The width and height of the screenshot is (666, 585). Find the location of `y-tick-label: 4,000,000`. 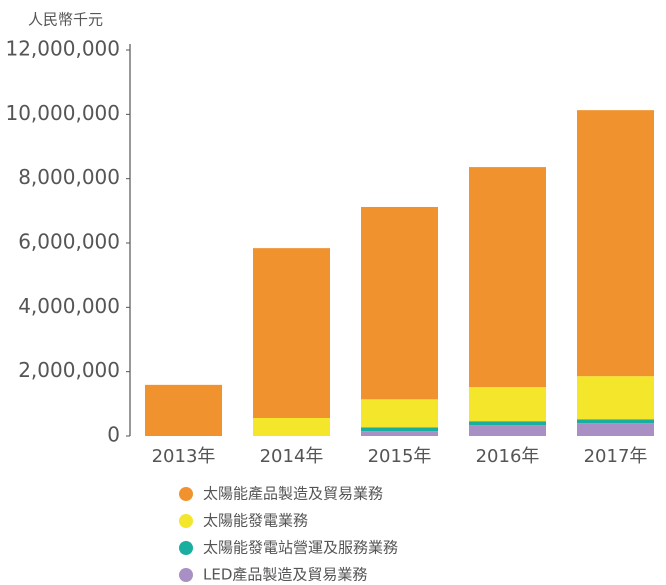

y-tick-label: 4,000,000 is located at coordinates (69, 306).